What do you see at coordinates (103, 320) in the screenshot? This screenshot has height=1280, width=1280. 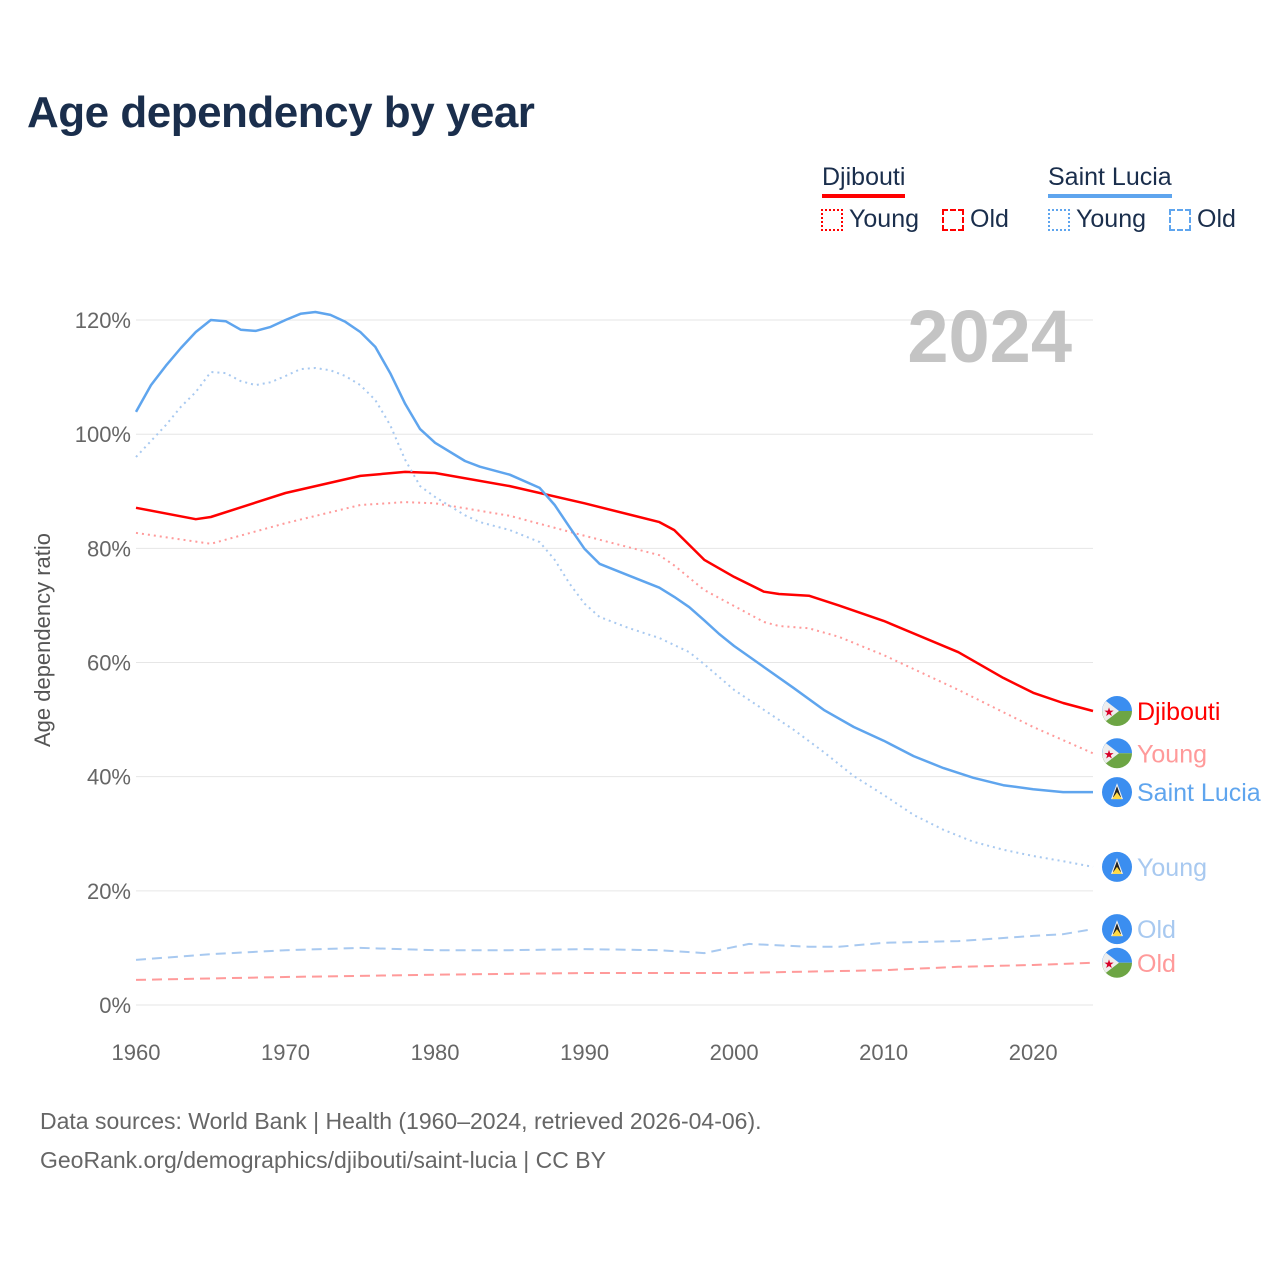 I see `y-tick-label: 120%` at bounding box center [103, 320].